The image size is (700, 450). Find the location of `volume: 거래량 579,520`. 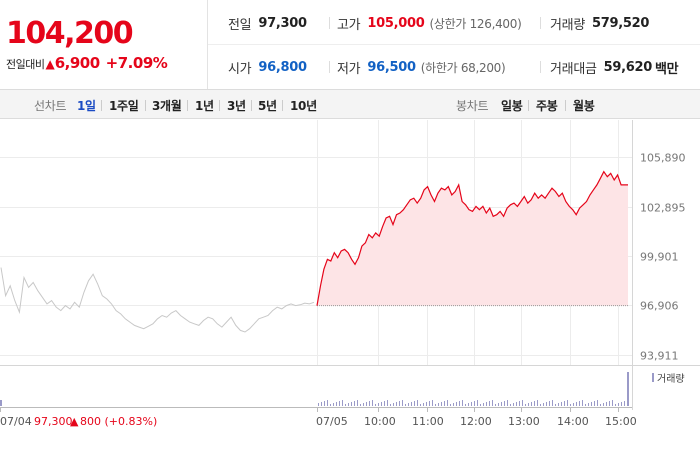

volume: 거래량 579,520 is located at coordinates (599, 23).